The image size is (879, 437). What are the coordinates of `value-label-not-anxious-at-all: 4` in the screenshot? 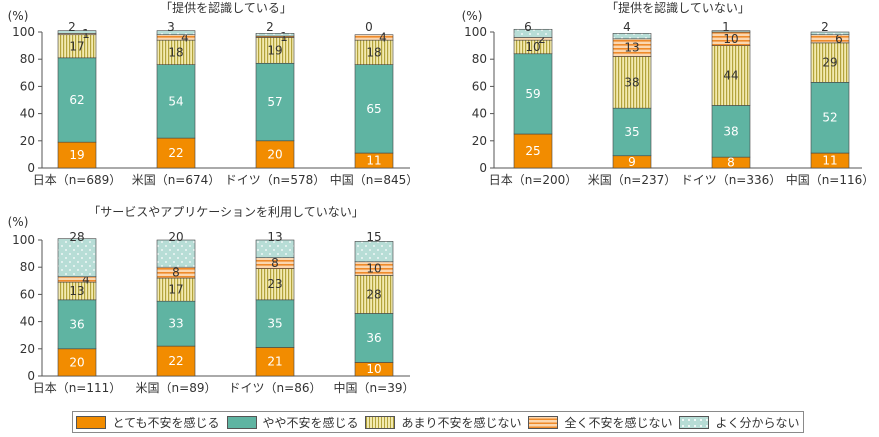 It's located at (86, 279).